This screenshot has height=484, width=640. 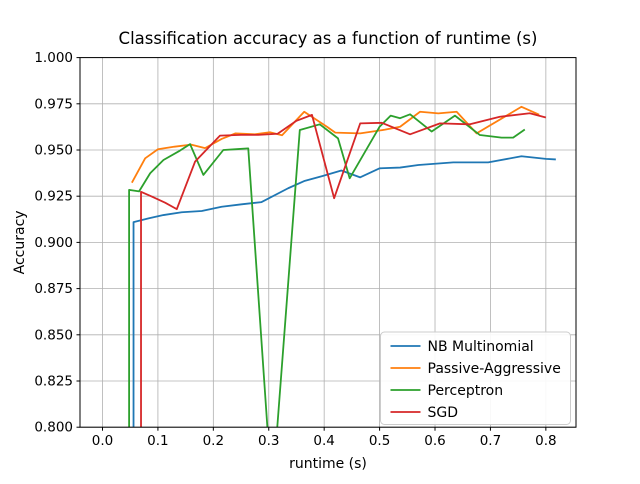 What do you see at coordinates (490, 441) in the screenshot?
I see `x-tick-label: 0.7` at bounding box center [490, 441].